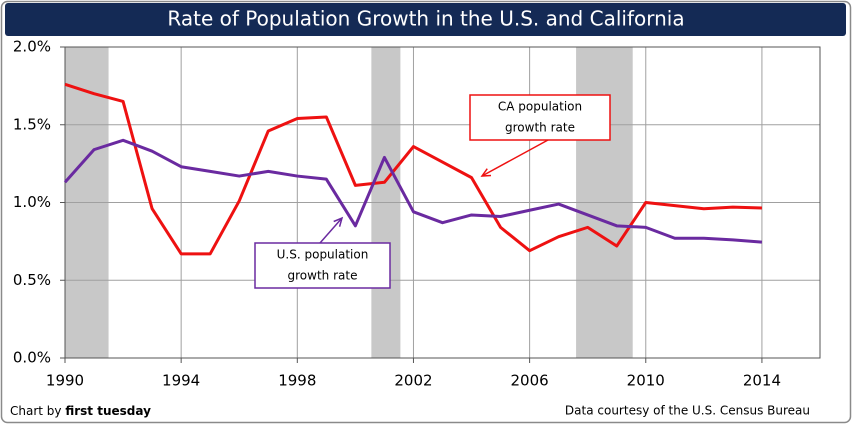 Image resolution: width=852 pixels, height=428 pixels. I want to click on annotation-text: CA population, so click(540, 107).